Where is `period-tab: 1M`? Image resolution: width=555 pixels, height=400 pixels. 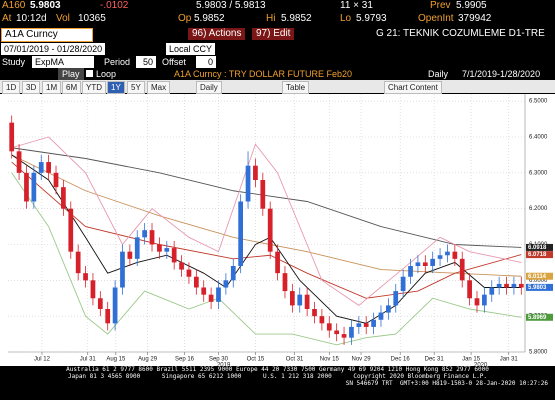 period-tab: 1M is located at coordinates (52, 87).